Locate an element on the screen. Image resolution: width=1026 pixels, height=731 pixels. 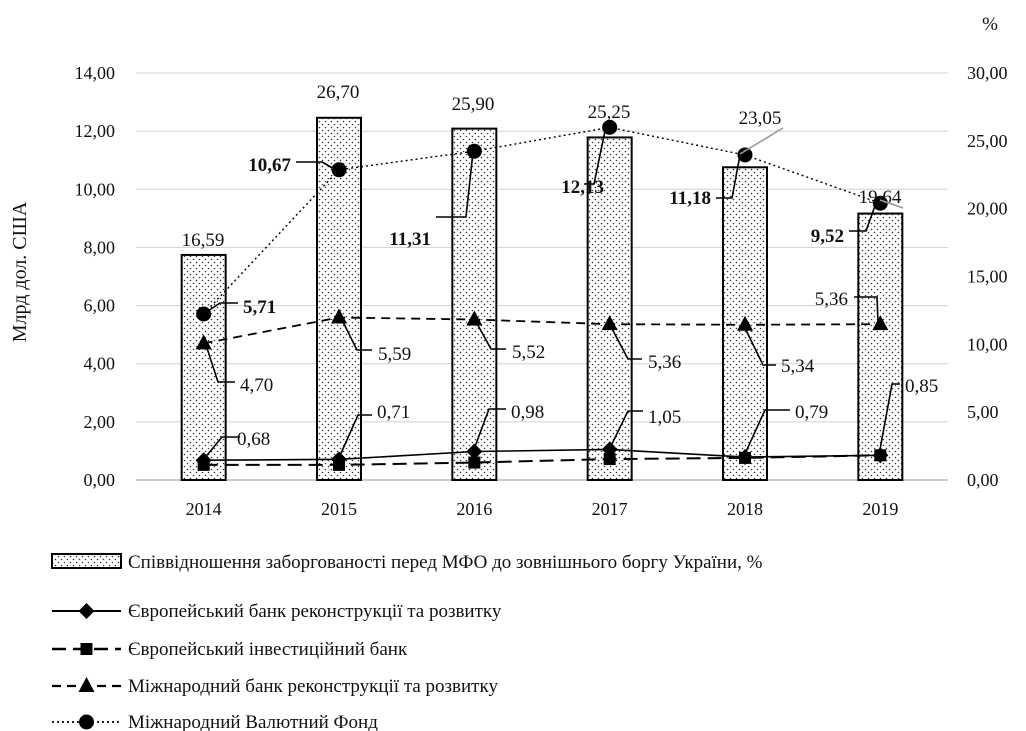
data-label: 25,25 is located at coordinates (609, 112).